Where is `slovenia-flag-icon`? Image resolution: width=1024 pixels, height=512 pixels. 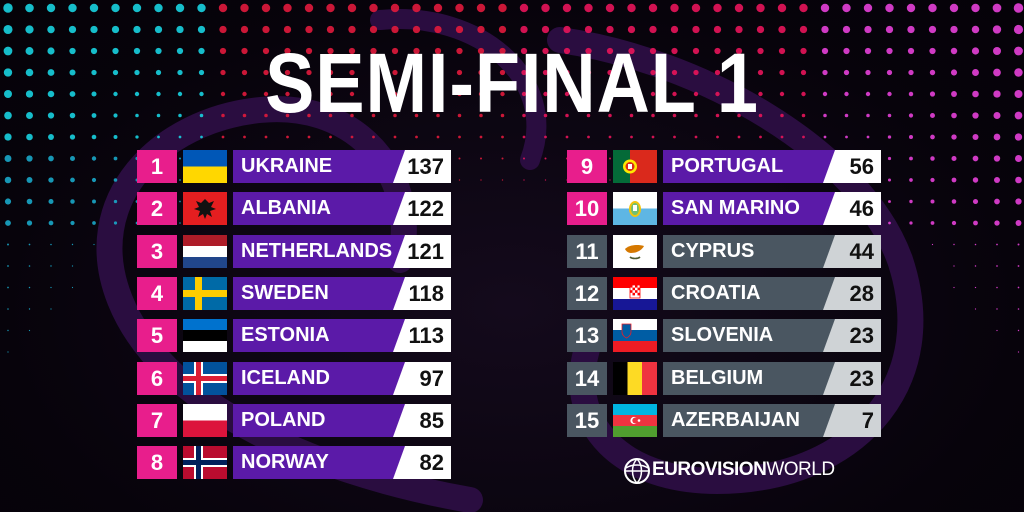 slovenia-flag-icon is located at coordinates (635, 335).